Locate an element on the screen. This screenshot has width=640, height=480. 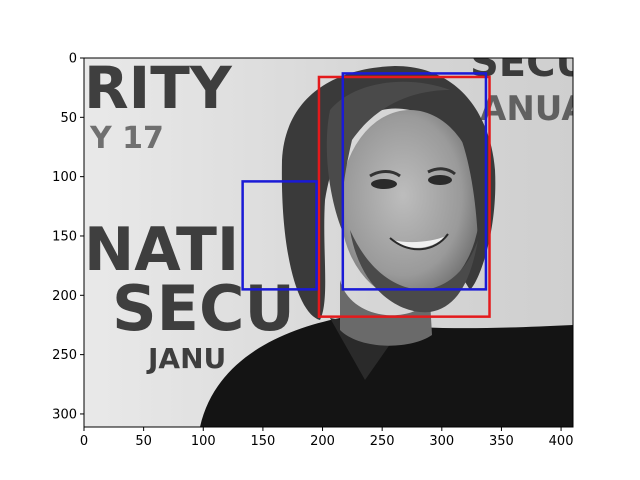
x-tick-label: 0 is located at coordinates (84, 441).